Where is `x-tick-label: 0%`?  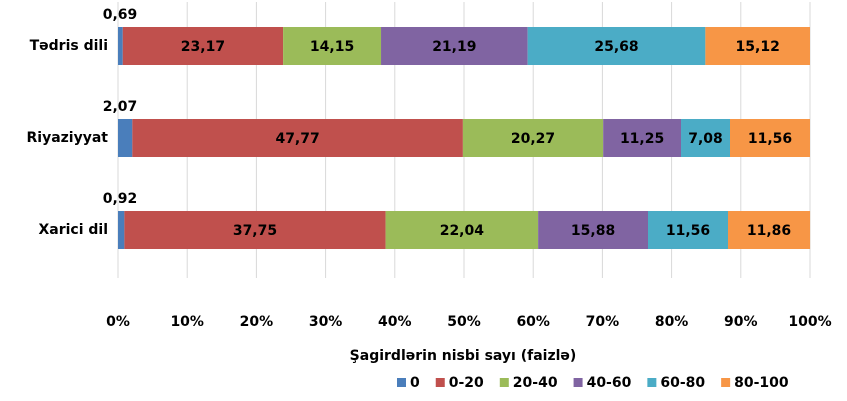 x-tick-label: 0% is located at coordinates (118, 322).